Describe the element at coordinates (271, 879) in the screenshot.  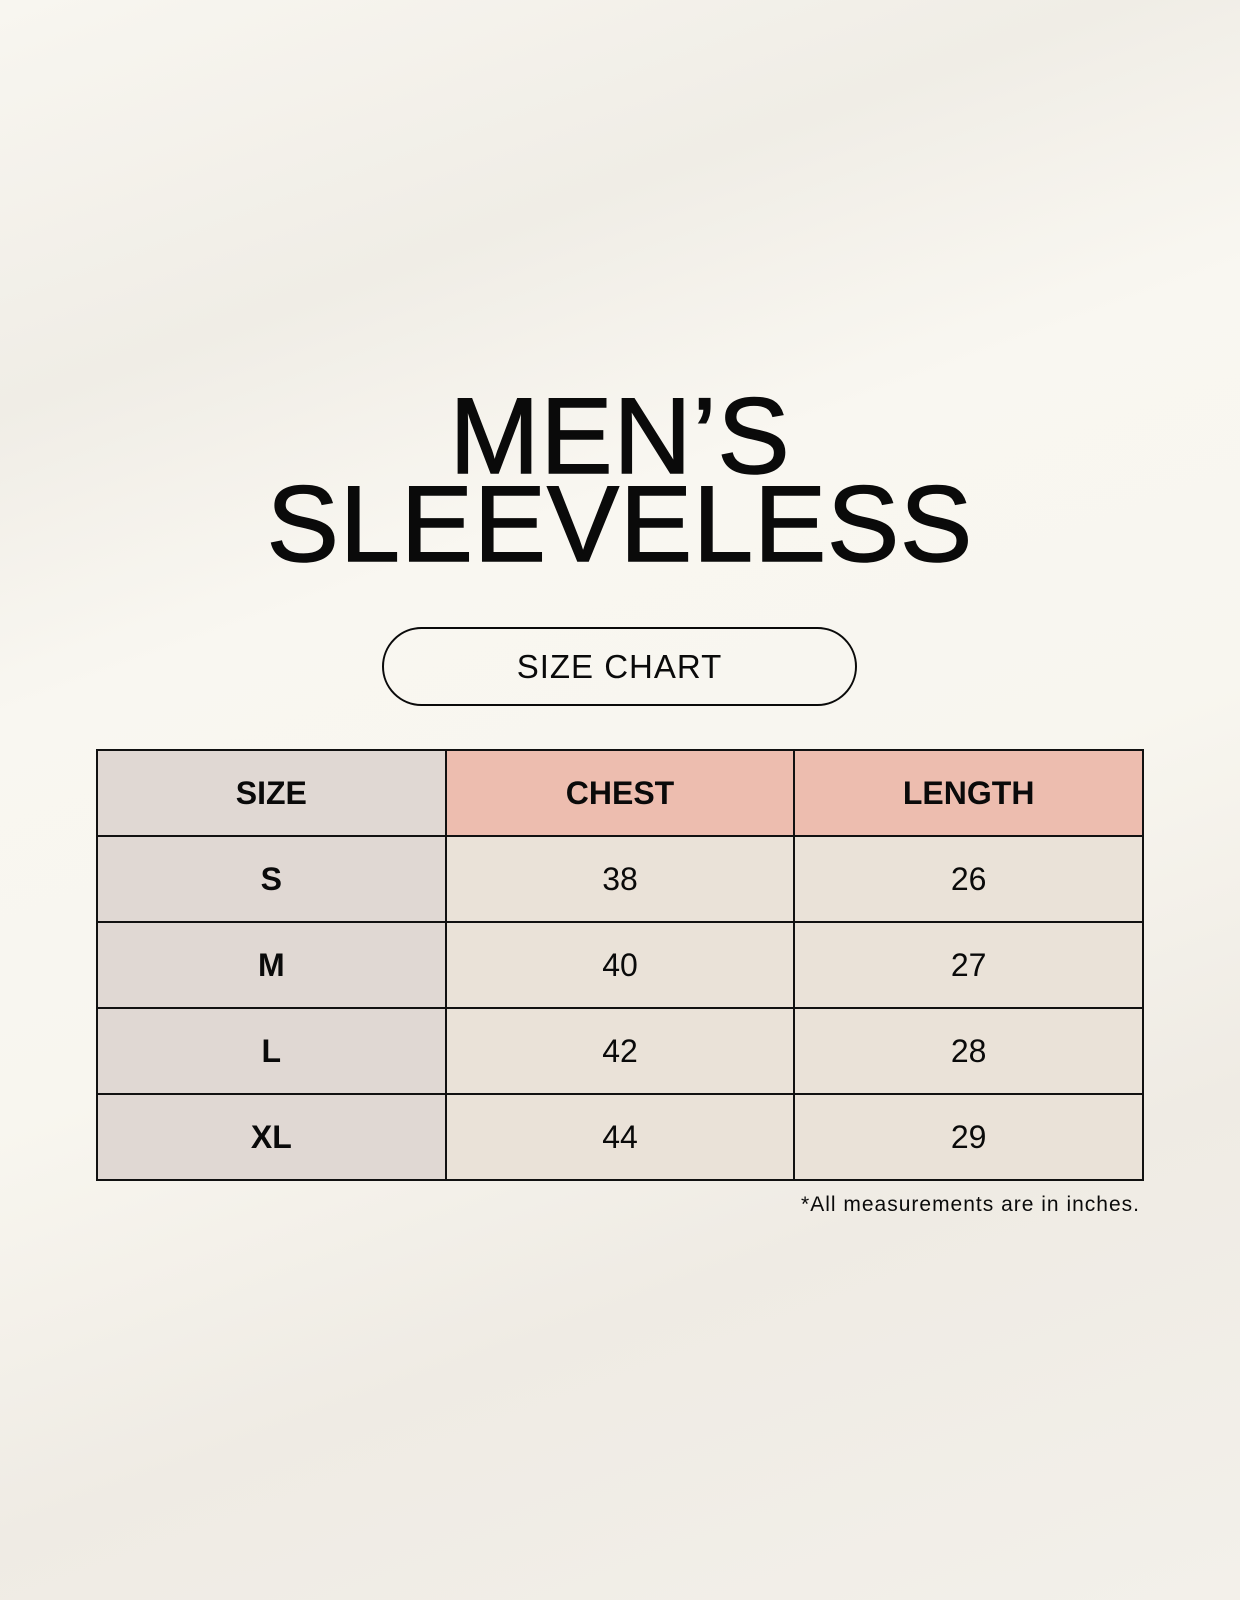
I see `size-cell: S` at that location.